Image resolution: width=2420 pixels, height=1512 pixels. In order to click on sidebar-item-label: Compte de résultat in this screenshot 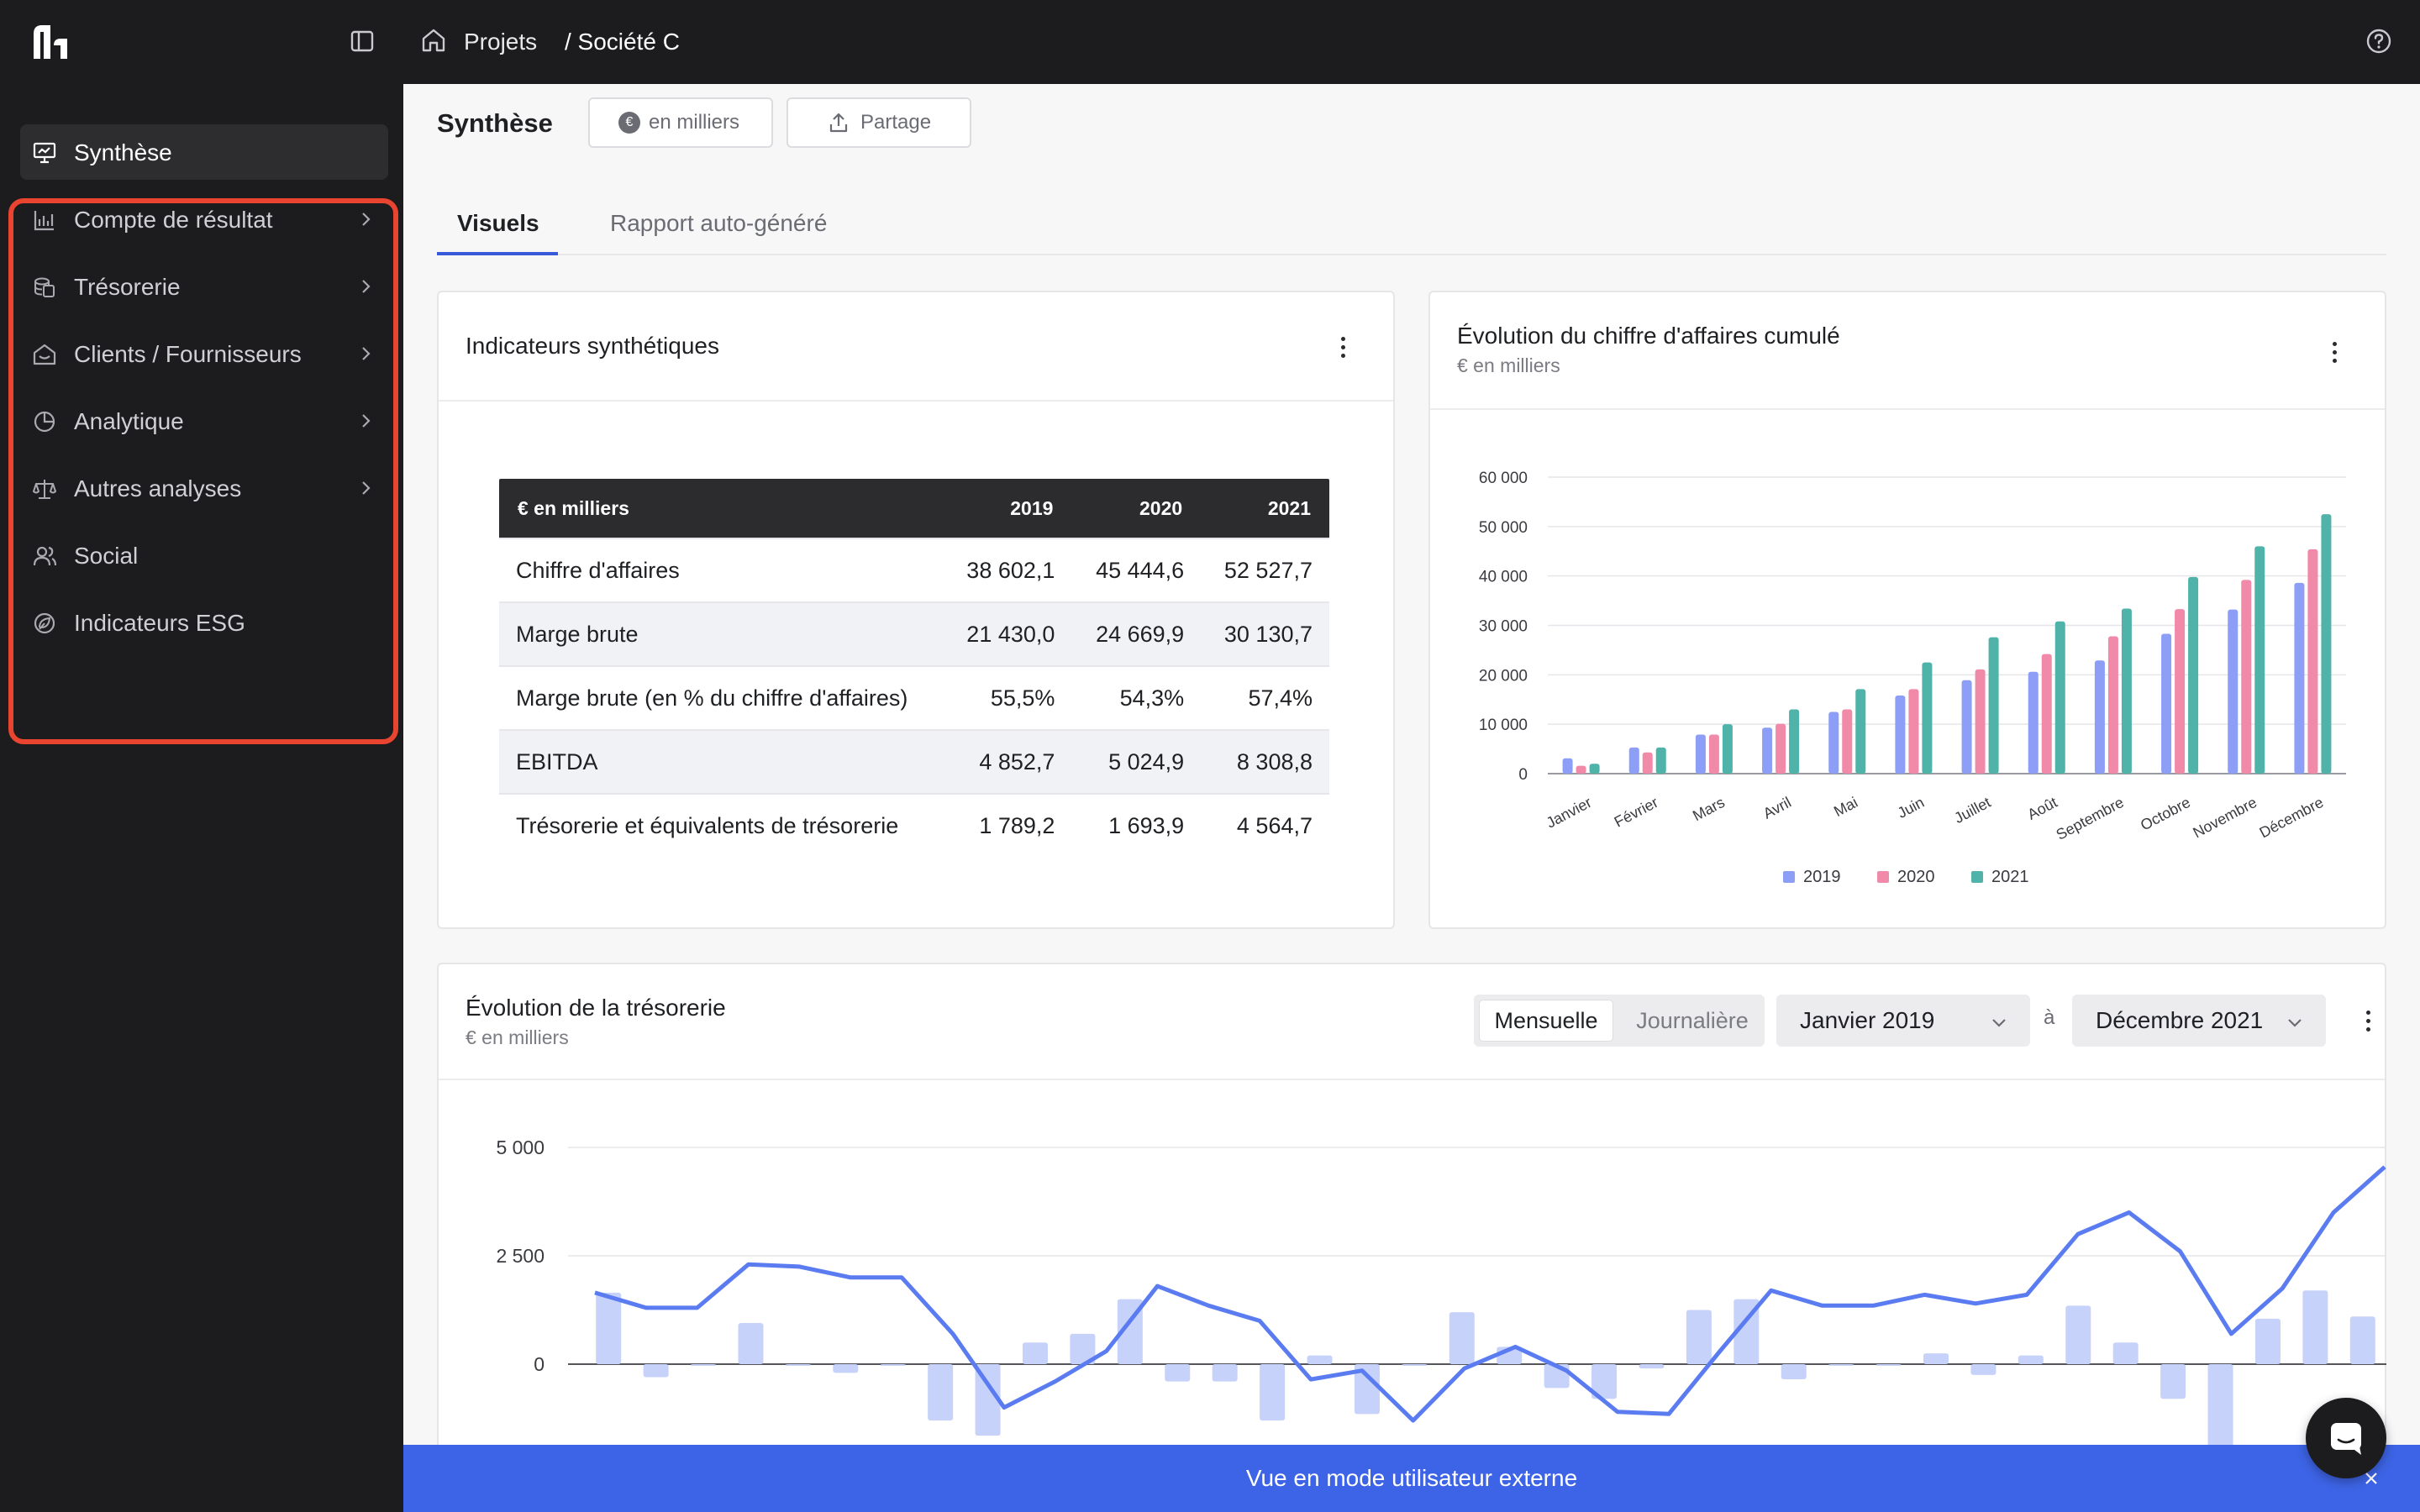, I will do `click(173, 220)`.